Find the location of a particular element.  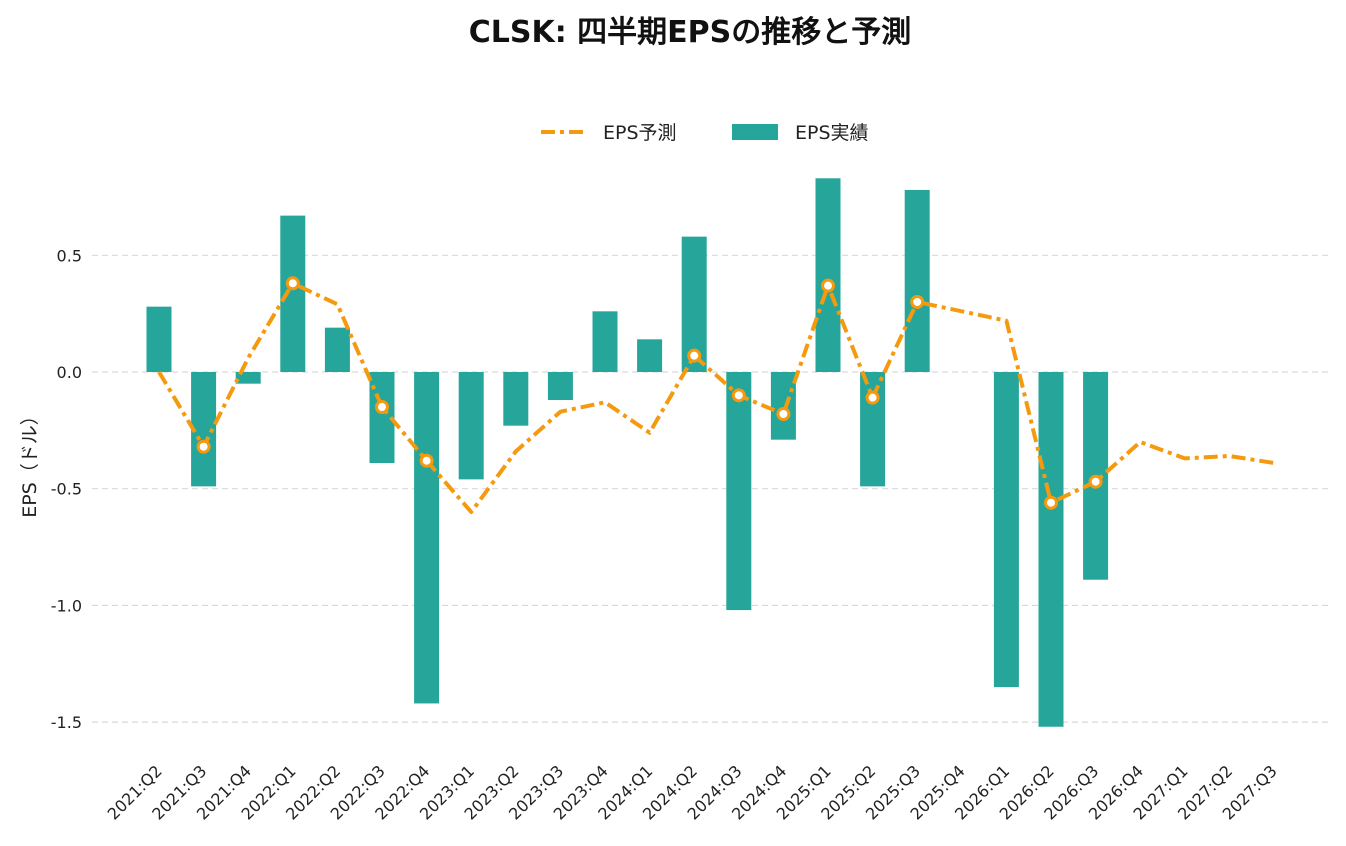

legend-label-forecast: EPS予測 is located at coordinates (640, 133).